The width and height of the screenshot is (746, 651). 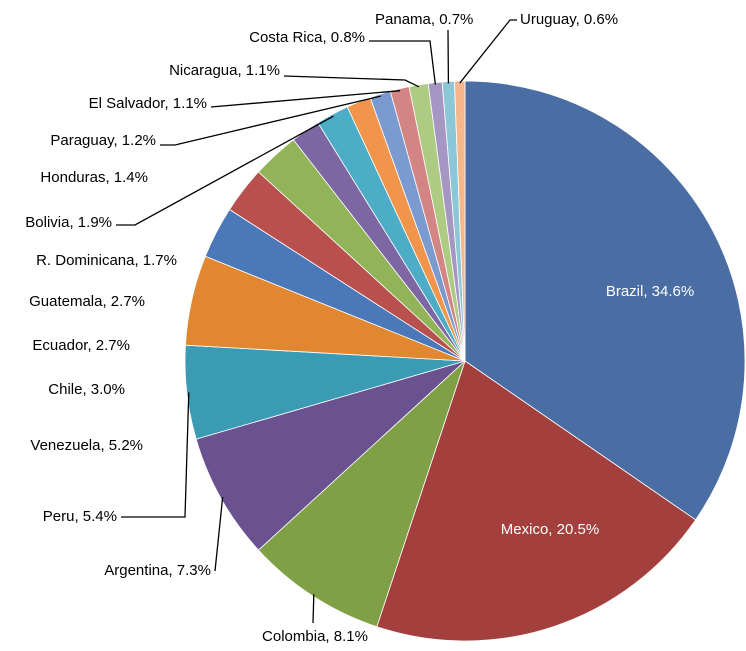 I want to click on data-label: Colombia, 8.1%, so click(x=315, y=636).